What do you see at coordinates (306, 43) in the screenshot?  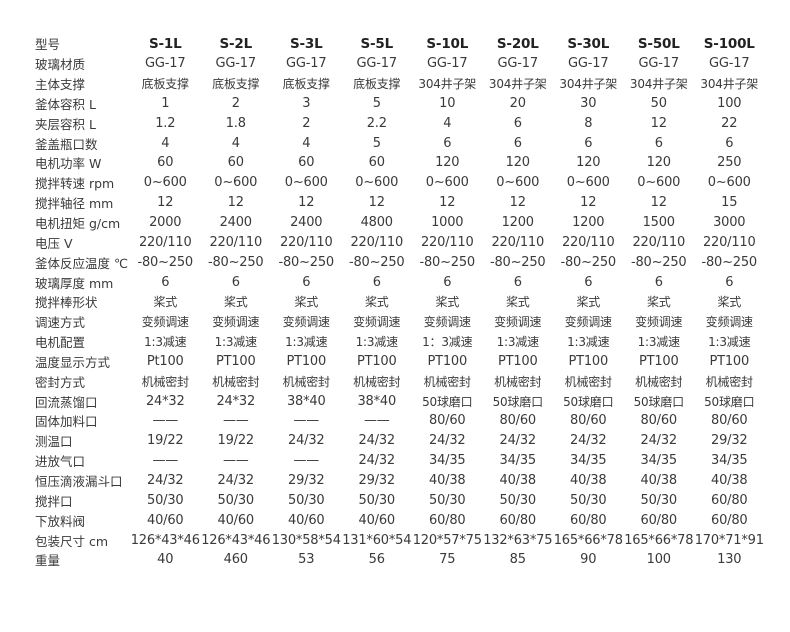 I see `model-header: S-3L` at bounding box center [306, 43].